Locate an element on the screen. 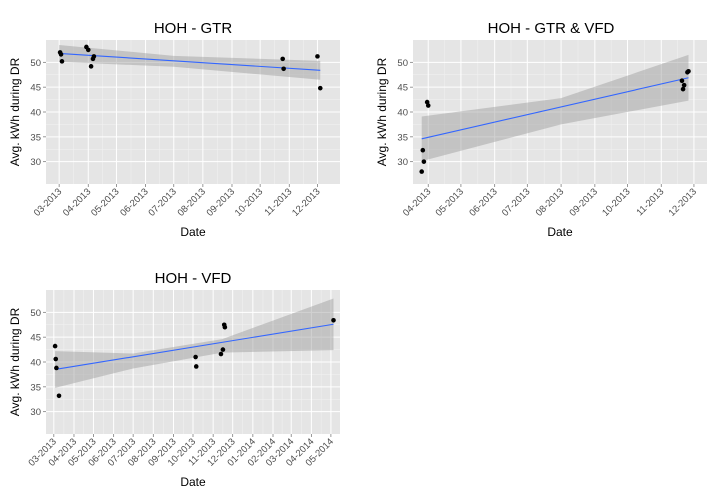 The image size is (718, 497). confidence-band is located at coordinates (194, 343).